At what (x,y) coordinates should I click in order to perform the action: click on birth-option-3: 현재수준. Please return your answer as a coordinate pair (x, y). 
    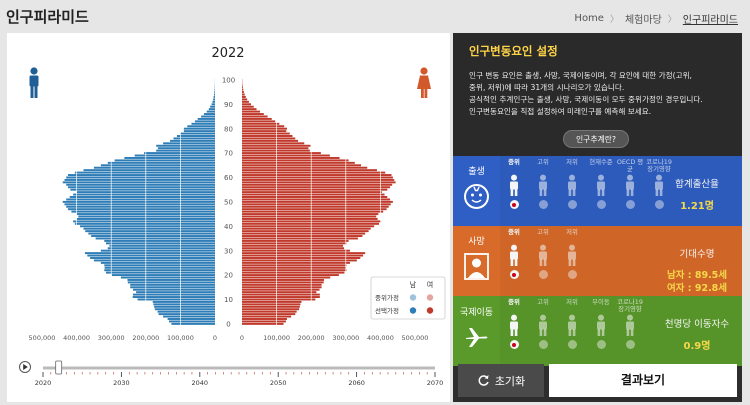
    Looking at the image, I should click on (601, 182).